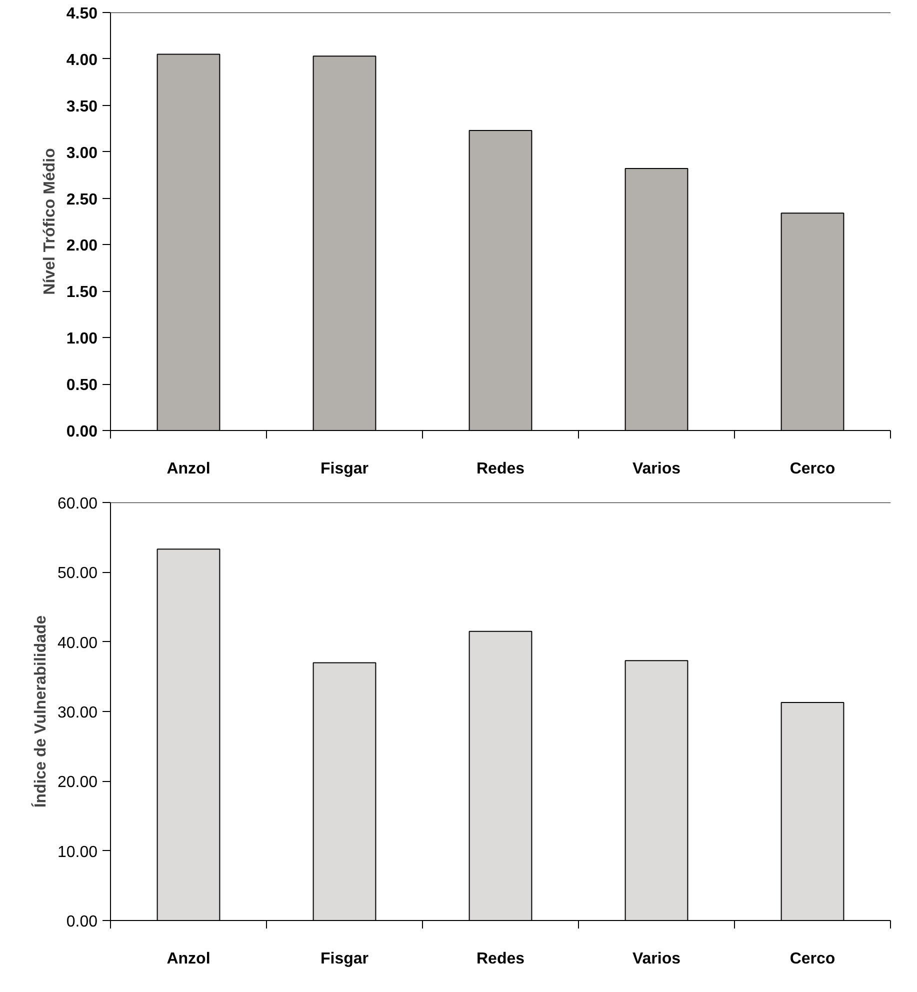  What do you see at coordinates (40, 711) in the screenshot?
I see `y-axis-title: Índice de Vulnerabilidade` at bounding box center [40, 711].